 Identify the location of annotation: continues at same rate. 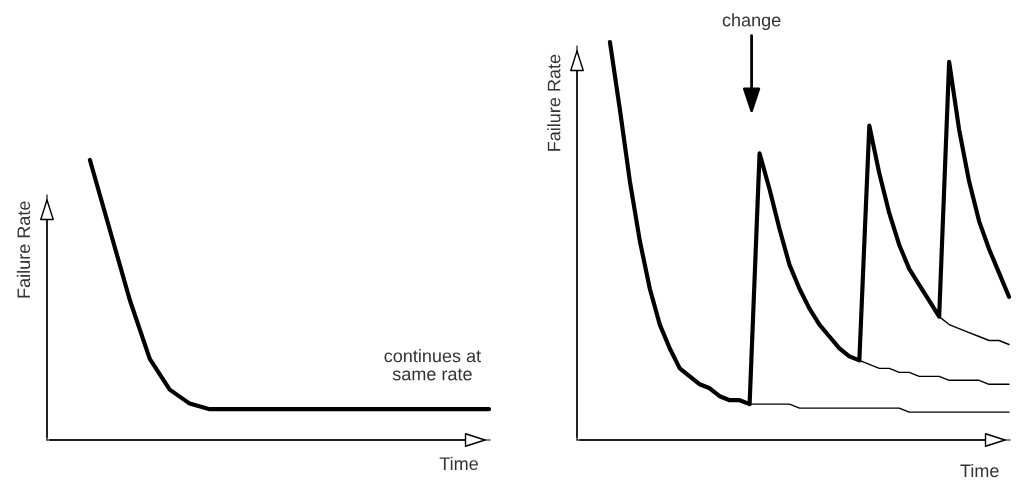
(432, 365).